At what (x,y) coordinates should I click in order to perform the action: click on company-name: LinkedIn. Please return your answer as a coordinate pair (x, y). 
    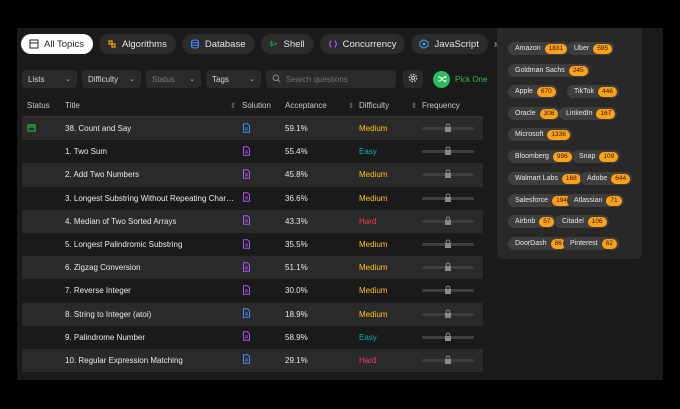
    Looking at the image, I should click on (579, 113).